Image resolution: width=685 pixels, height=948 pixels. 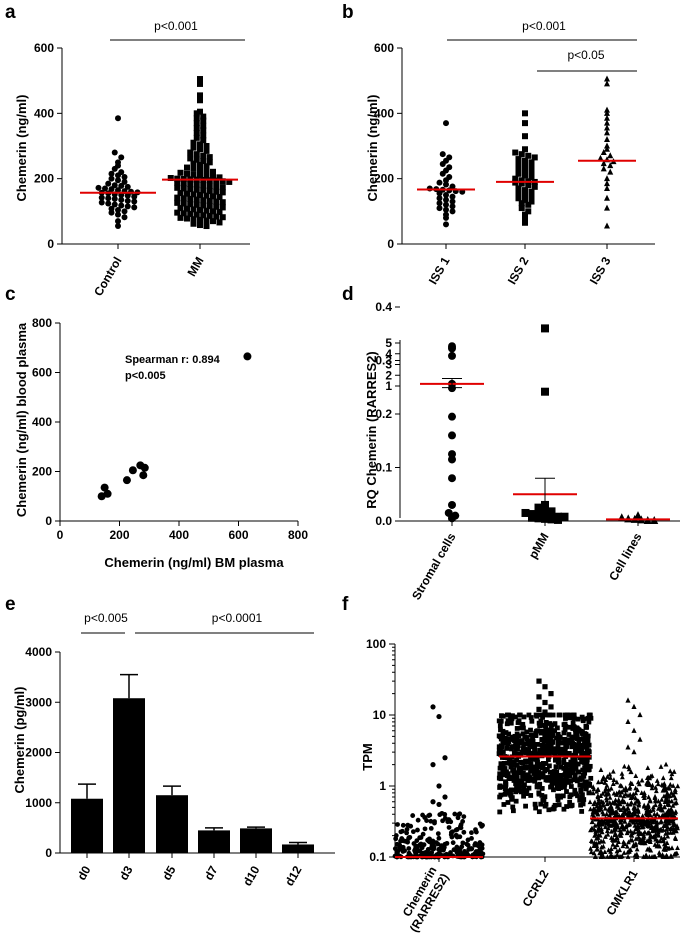 What do you see at coordinates (380, 715) in the screenshot?
I see `y-tick-label: 10` at bounding box center [380, 715].